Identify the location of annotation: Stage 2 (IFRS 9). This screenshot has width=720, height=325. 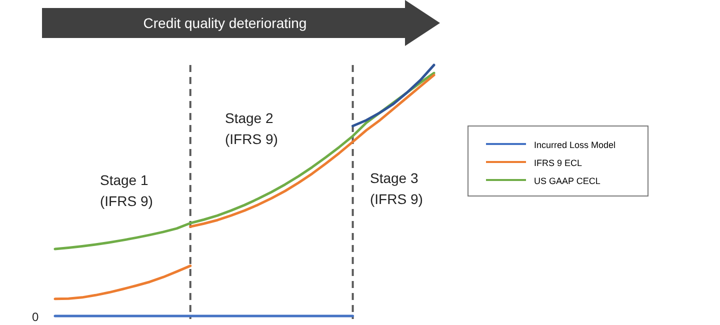
(251, 128).